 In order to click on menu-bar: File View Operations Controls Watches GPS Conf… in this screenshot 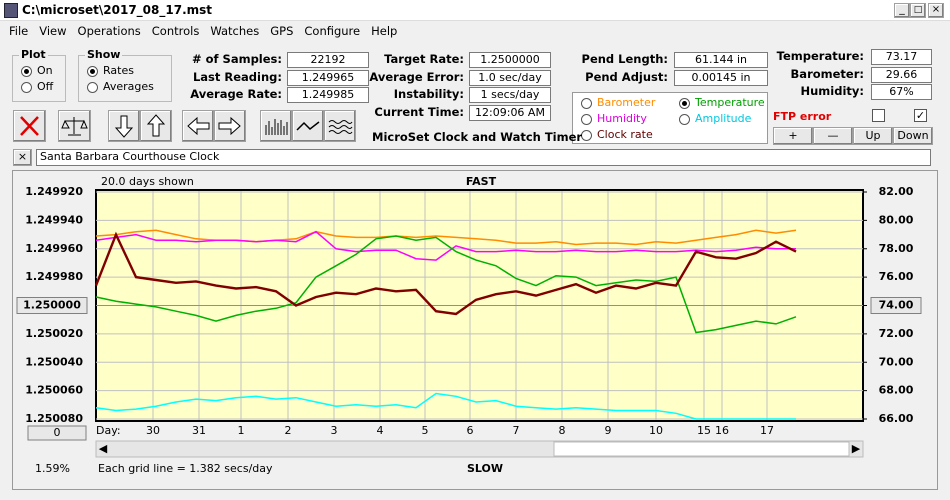, I will do `click(475, 31)`.